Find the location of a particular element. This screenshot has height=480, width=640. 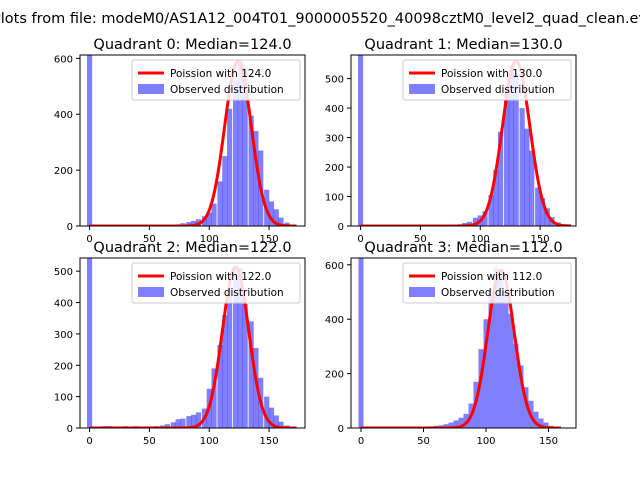

y-tick: 300 is located at coordinates (67, 335).